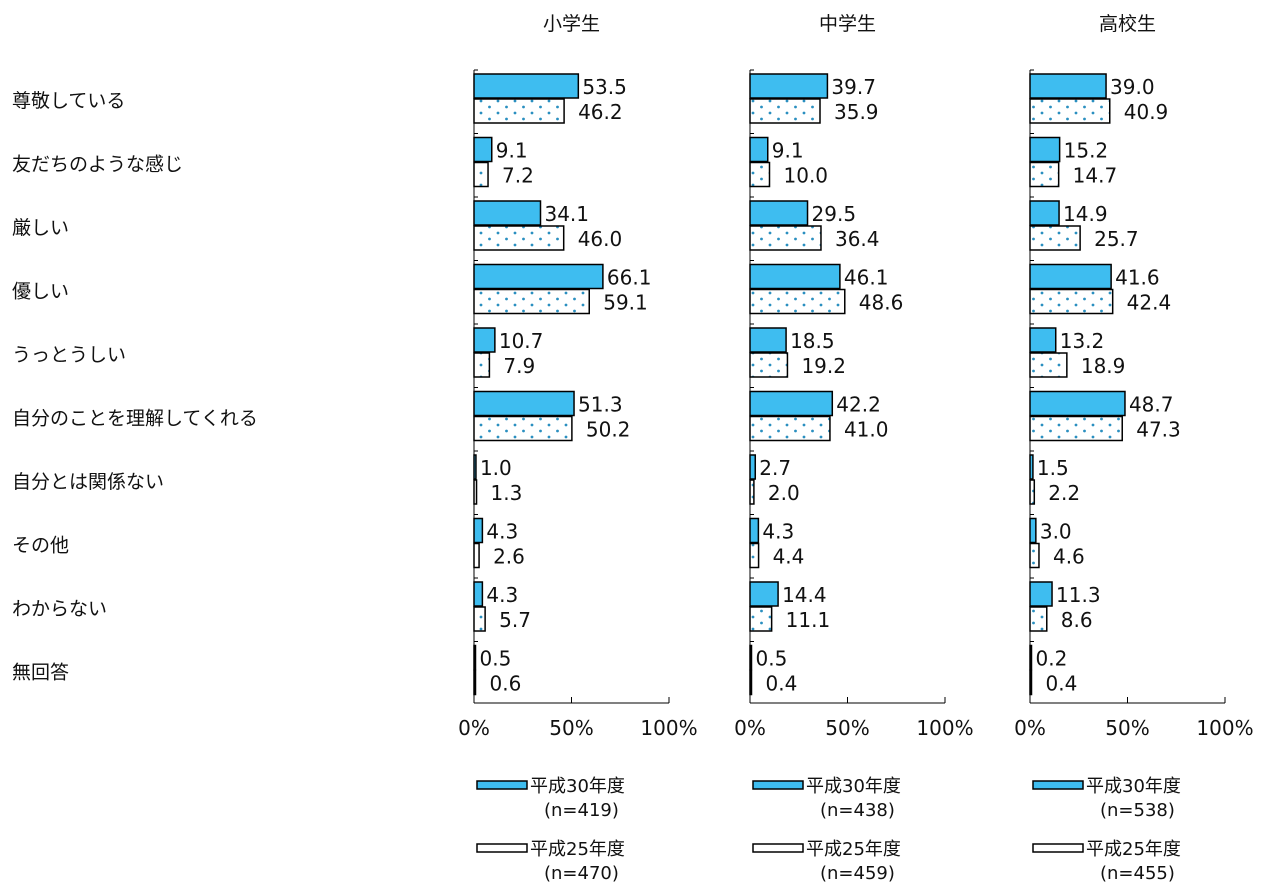  Describe the element at coordinates (834, 214) in the screenshot. I see `value-label: 29.5` at that location.